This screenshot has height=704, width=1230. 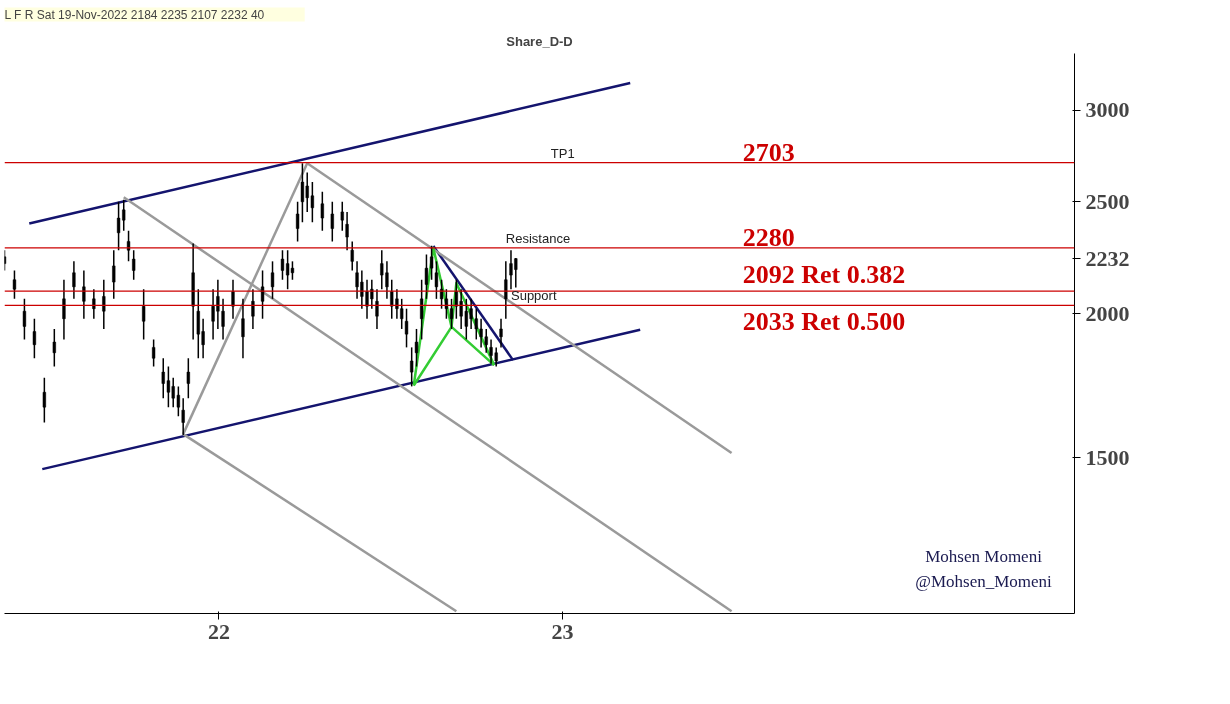 I want to click on annotation: TP1, so click(x=562, y=153).